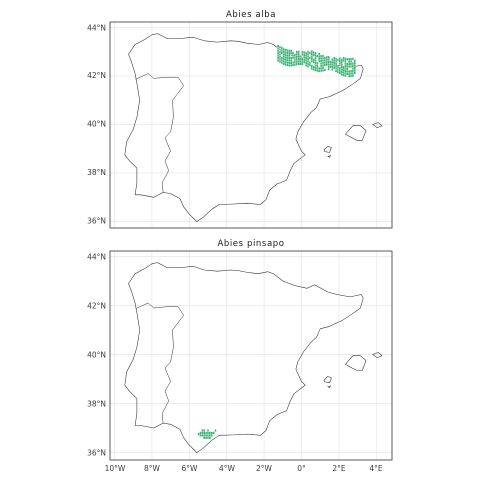 This screenshot has width=480, height=480. What do you see at coordinates (207, 434) in the screenshot?
I see `presence-cells` at bounding box center [207, 434].